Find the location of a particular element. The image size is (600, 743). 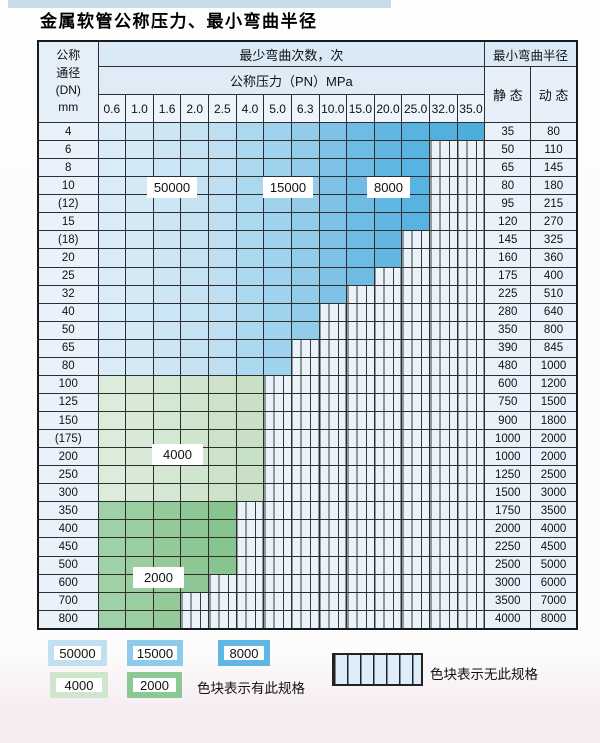

cell-dynamic: 4500 is located at coordinates (554, 547).